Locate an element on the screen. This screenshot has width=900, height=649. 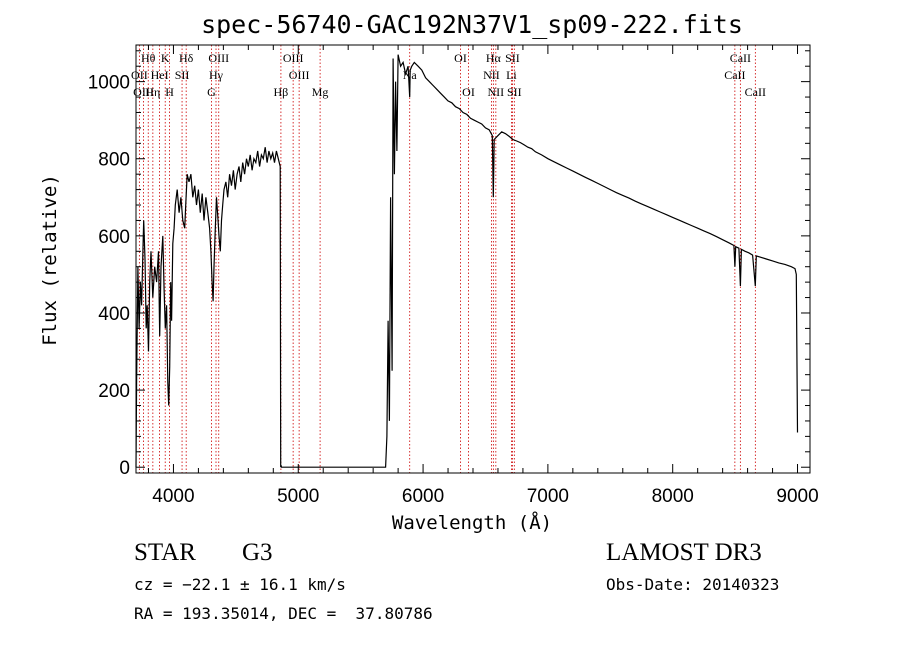
y-tick-label: 1000 is located at coordinates (109, 83).